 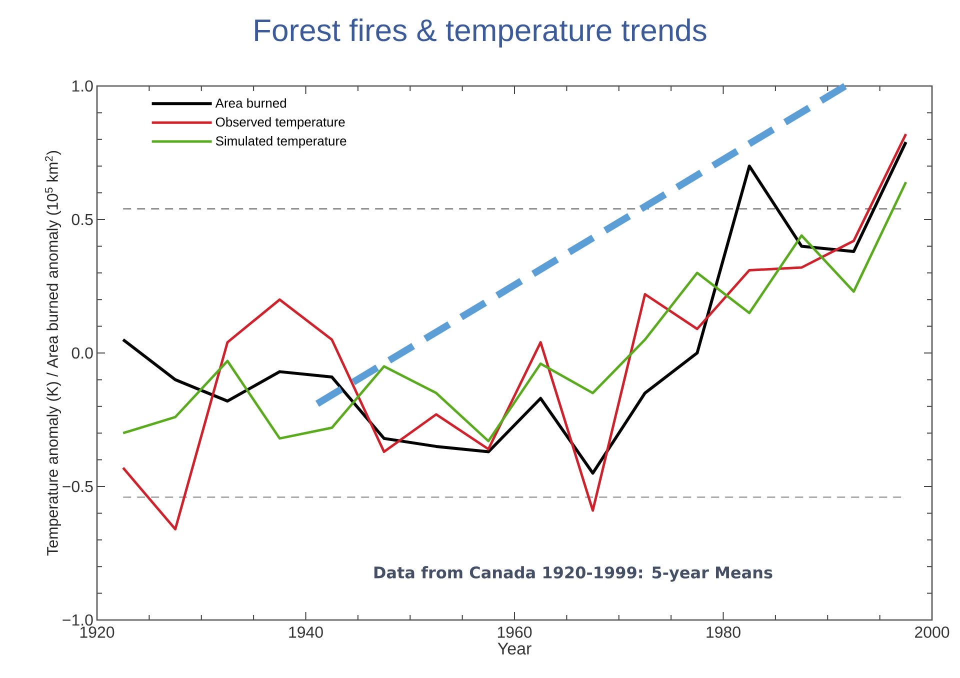 I want to click on x-tick-label: 1960, so click(x=515, y=632).